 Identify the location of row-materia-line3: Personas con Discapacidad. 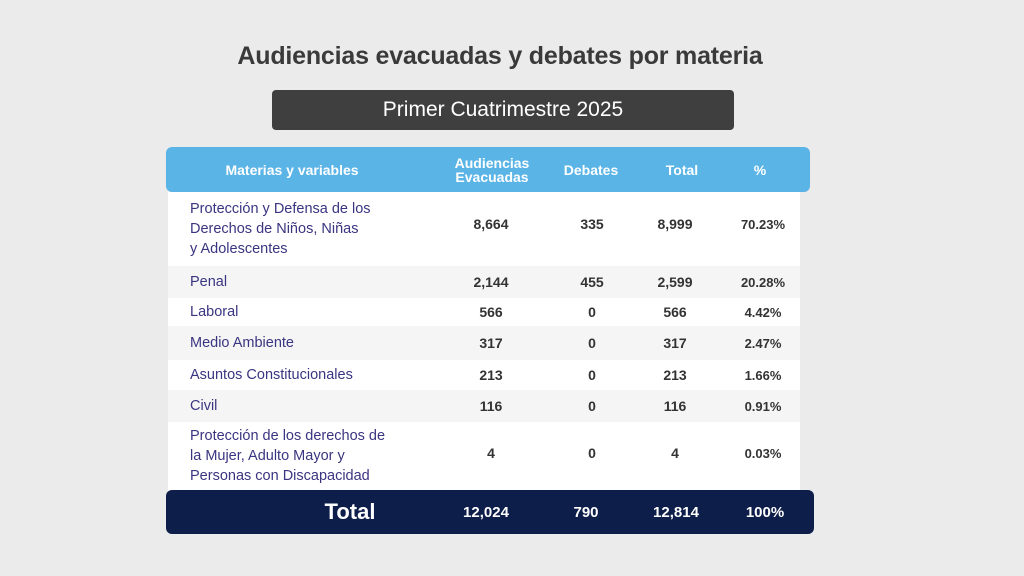
(280, 476).